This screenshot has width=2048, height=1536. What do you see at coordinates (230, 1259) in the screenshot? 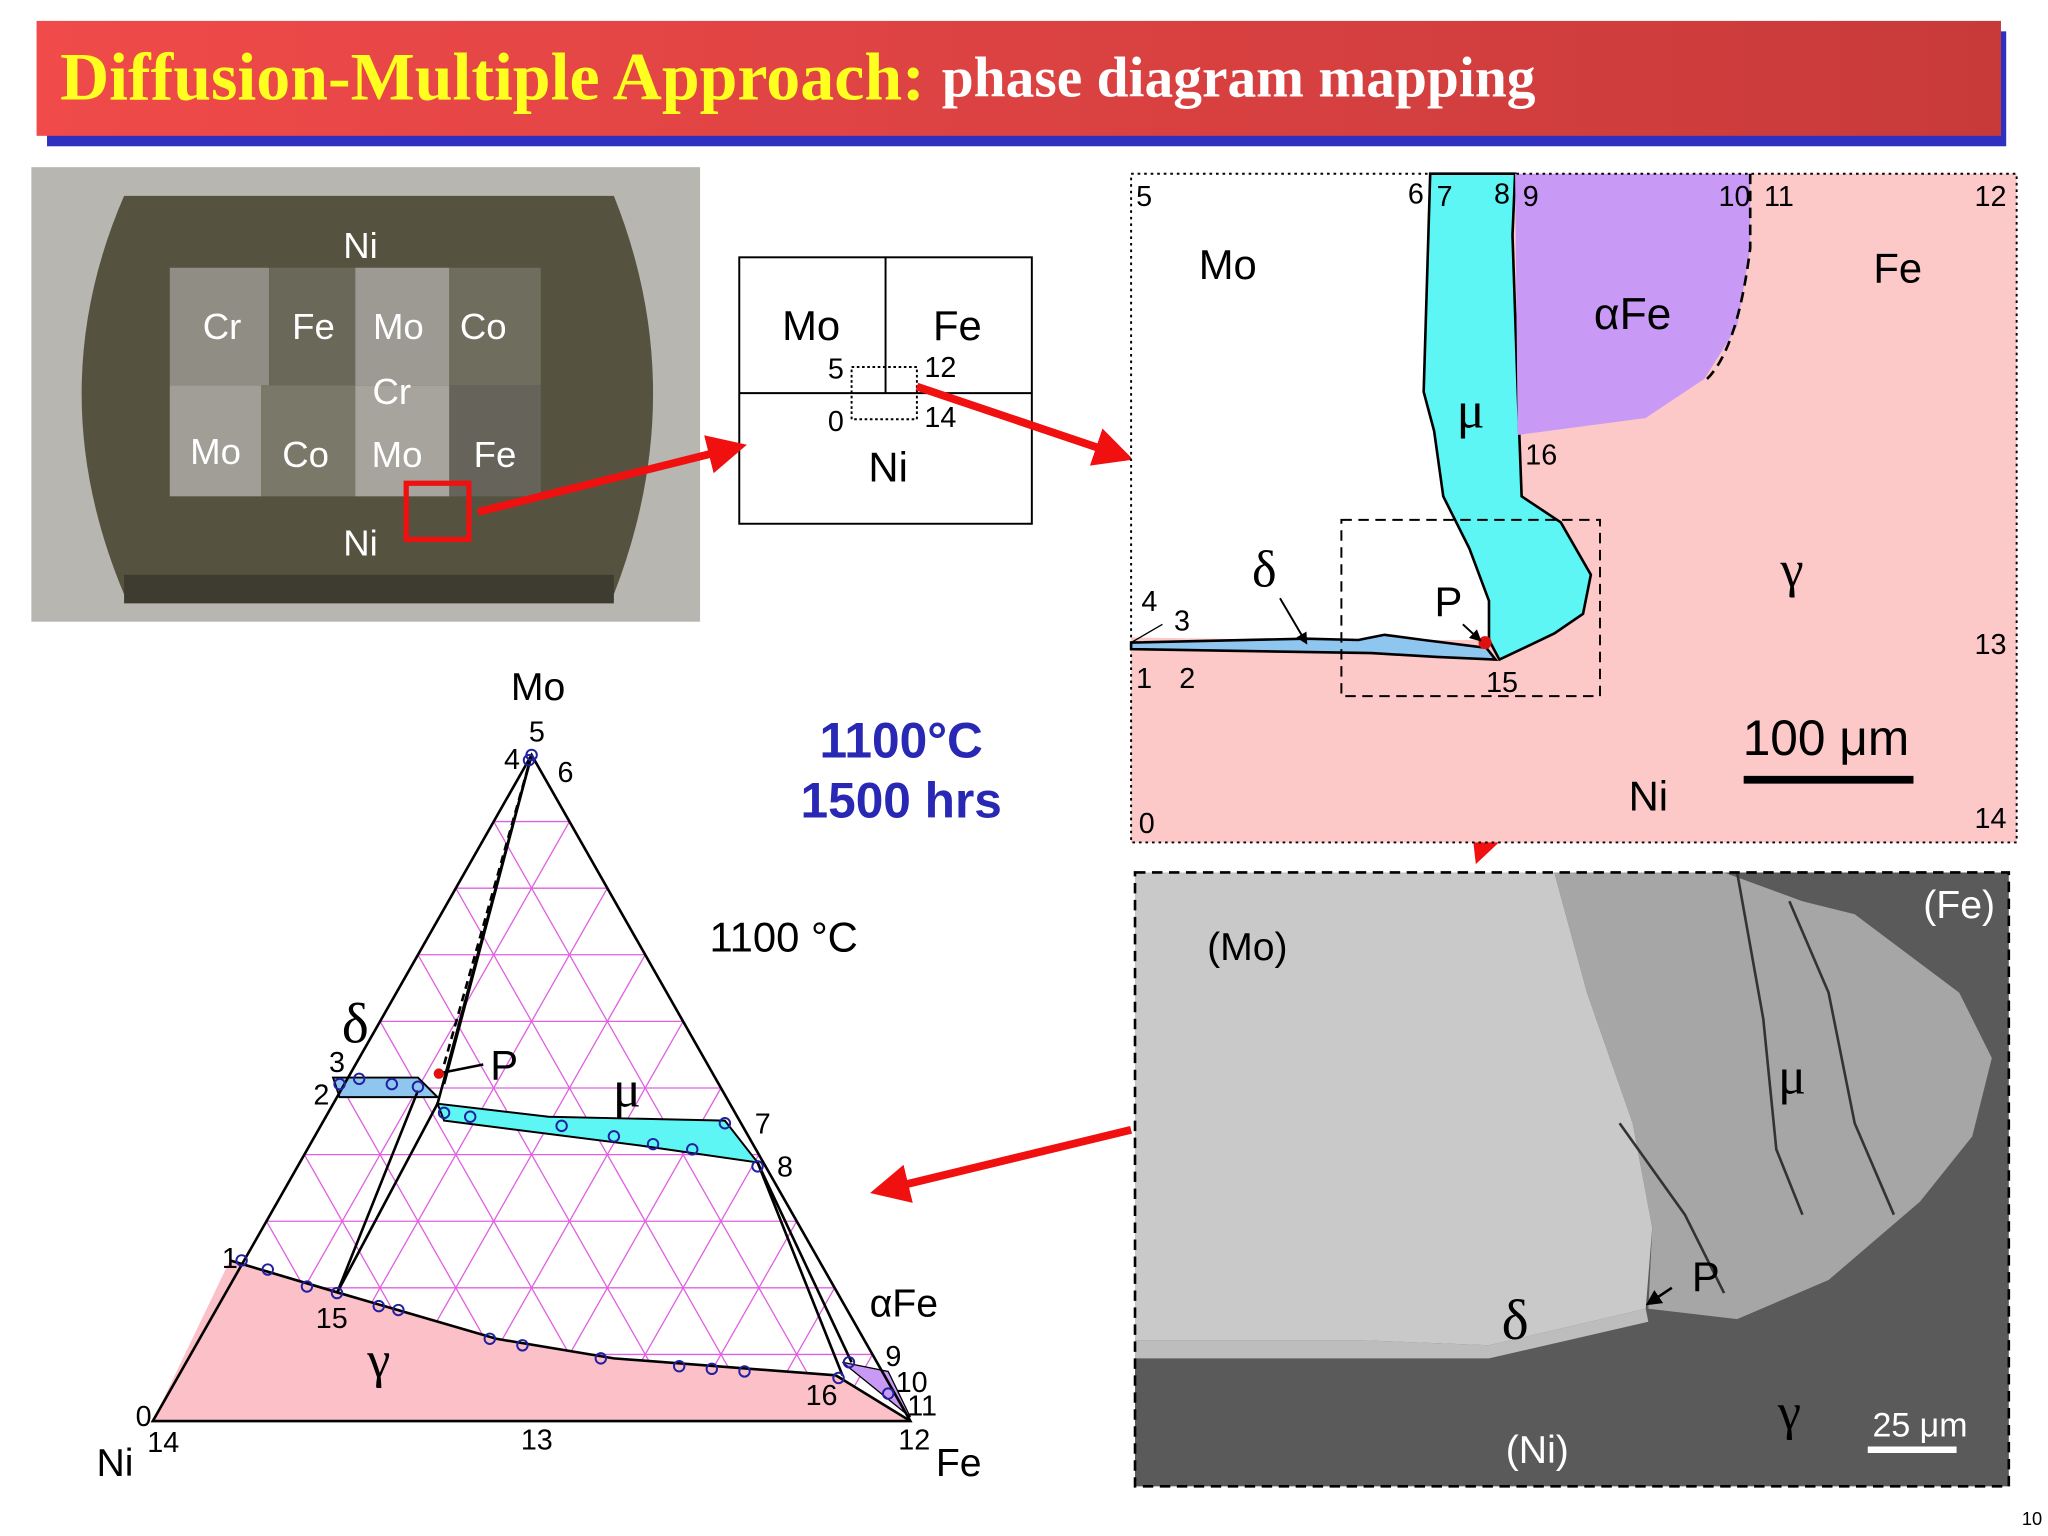
I see `ternary-point-label: 1` at bounding box center [230, 1259].